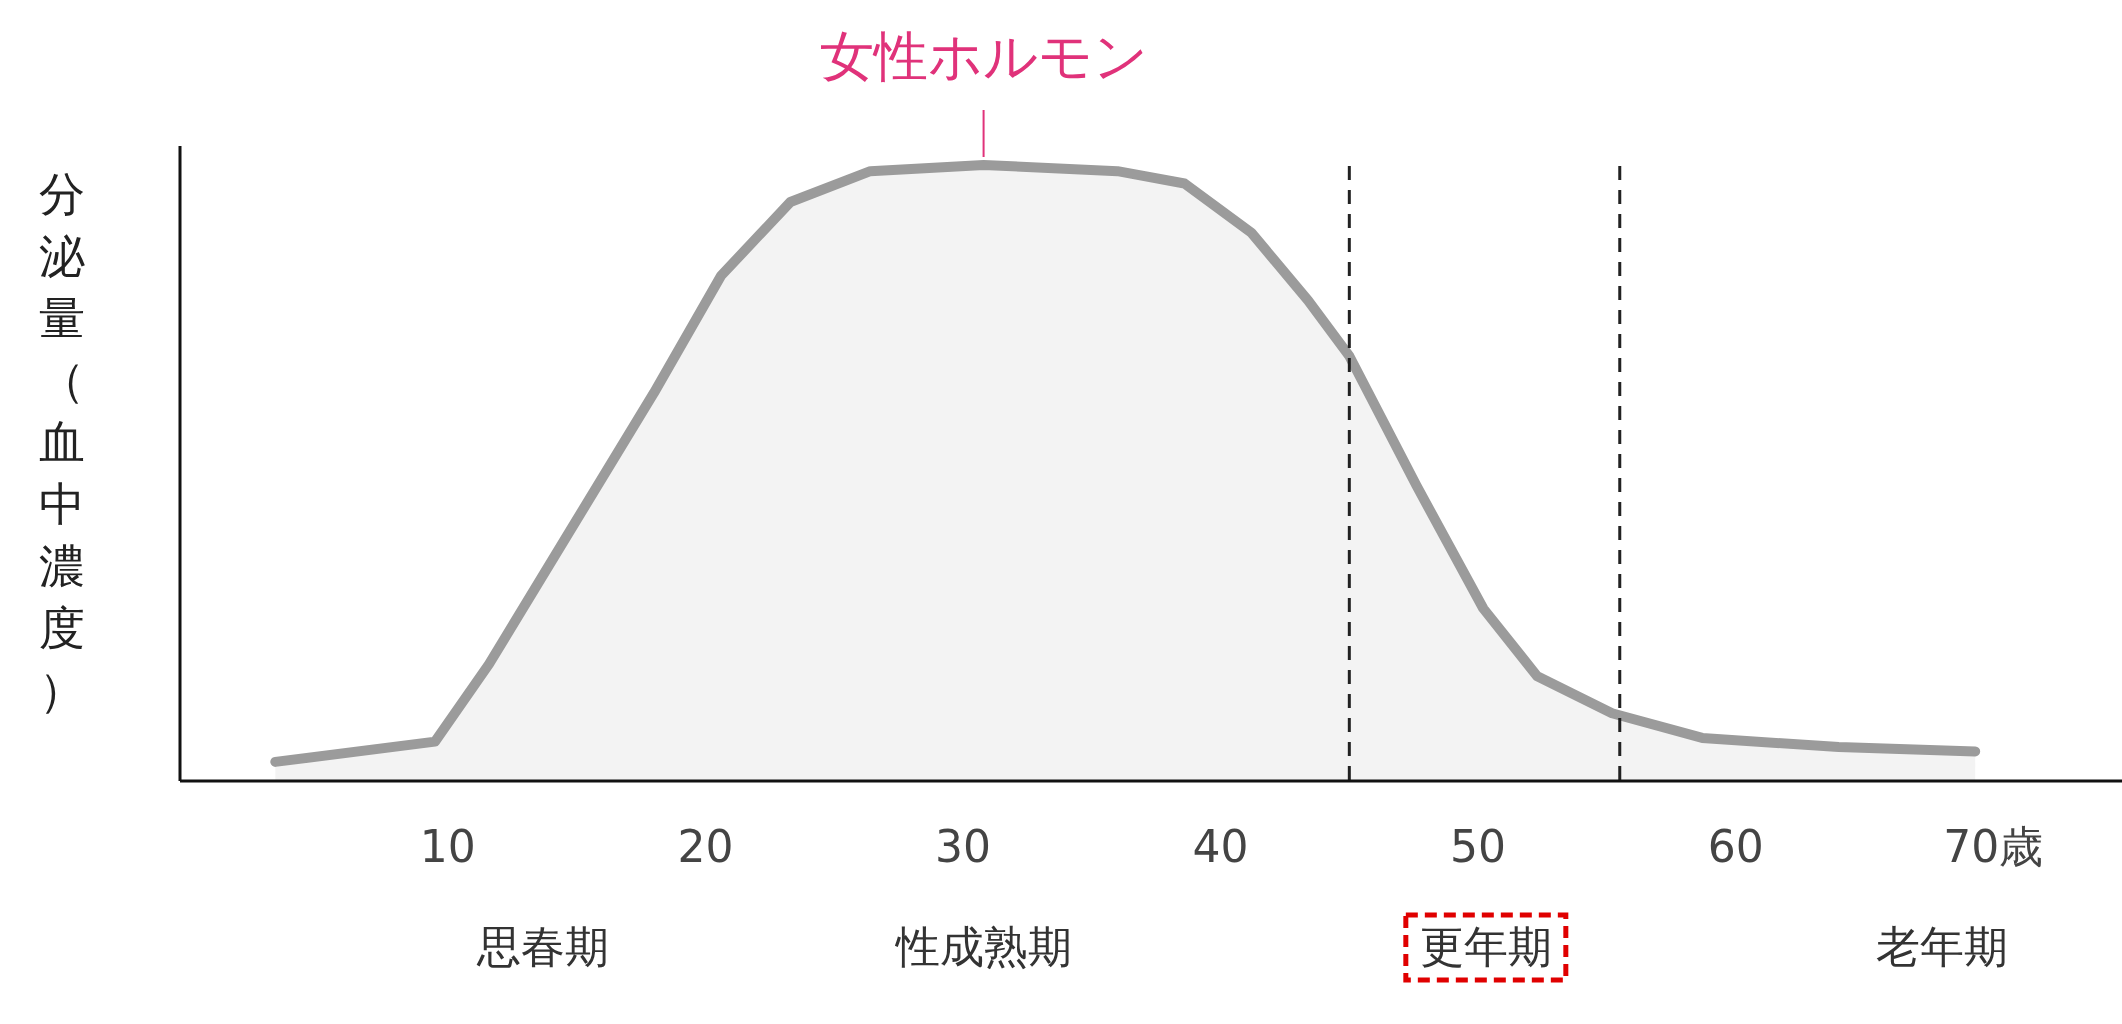 The height and width of the screenshot is (1024, 2122). What do you see at coordinates (1220, 846) in the screenshot?
I see `x-tick-label: 40` at bounding box center [1220, 846].